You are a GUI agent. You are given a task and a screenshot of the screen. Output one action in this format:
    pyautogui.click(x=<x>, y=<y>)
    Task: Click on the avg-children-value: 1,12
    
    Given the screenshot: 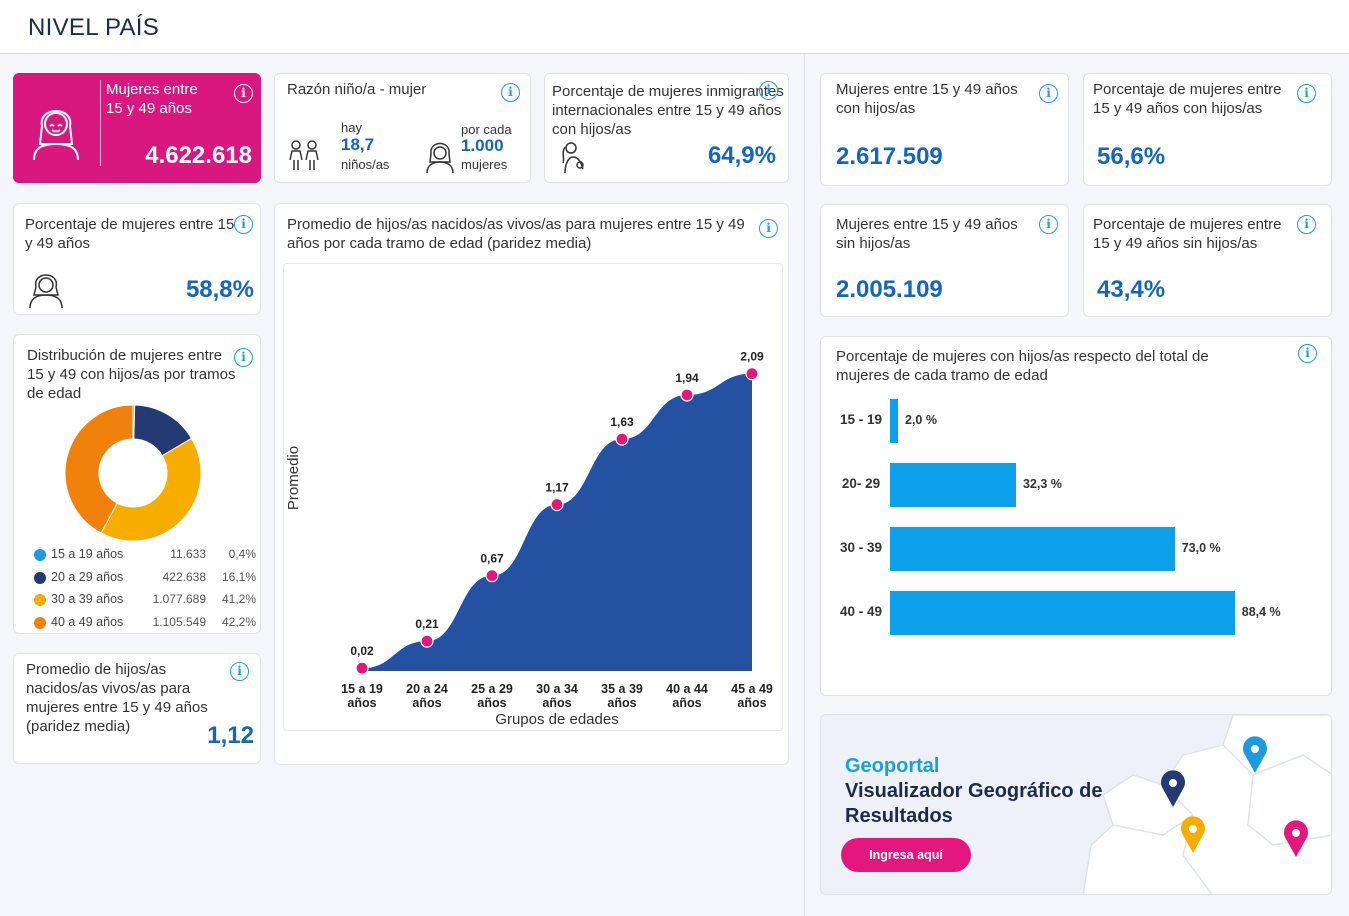 What is the action you would take?
    pyautogui.click(x=230, y=735)
    